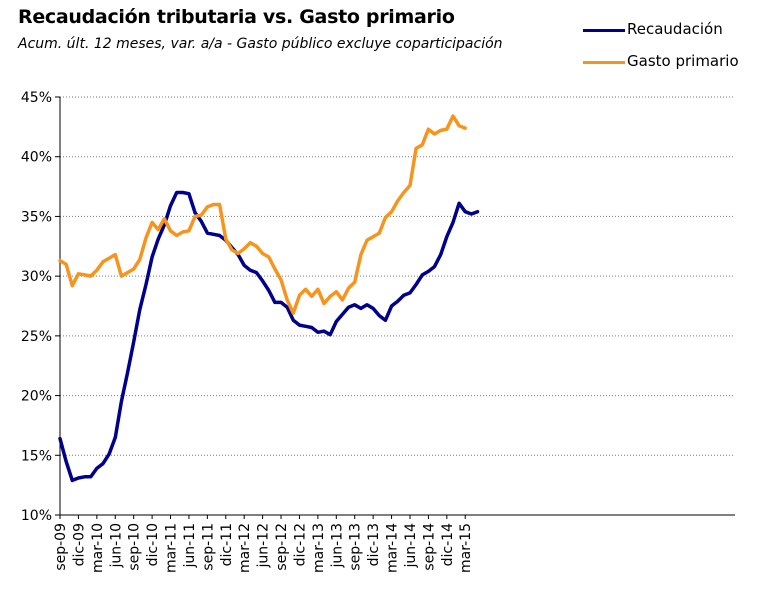 The width and height of the screenshot is (770, 593). What do you see at coordinates (190, 546) in the screenshot?
I see `x-tick-label: jun-11` at bounding box center [190, 546].